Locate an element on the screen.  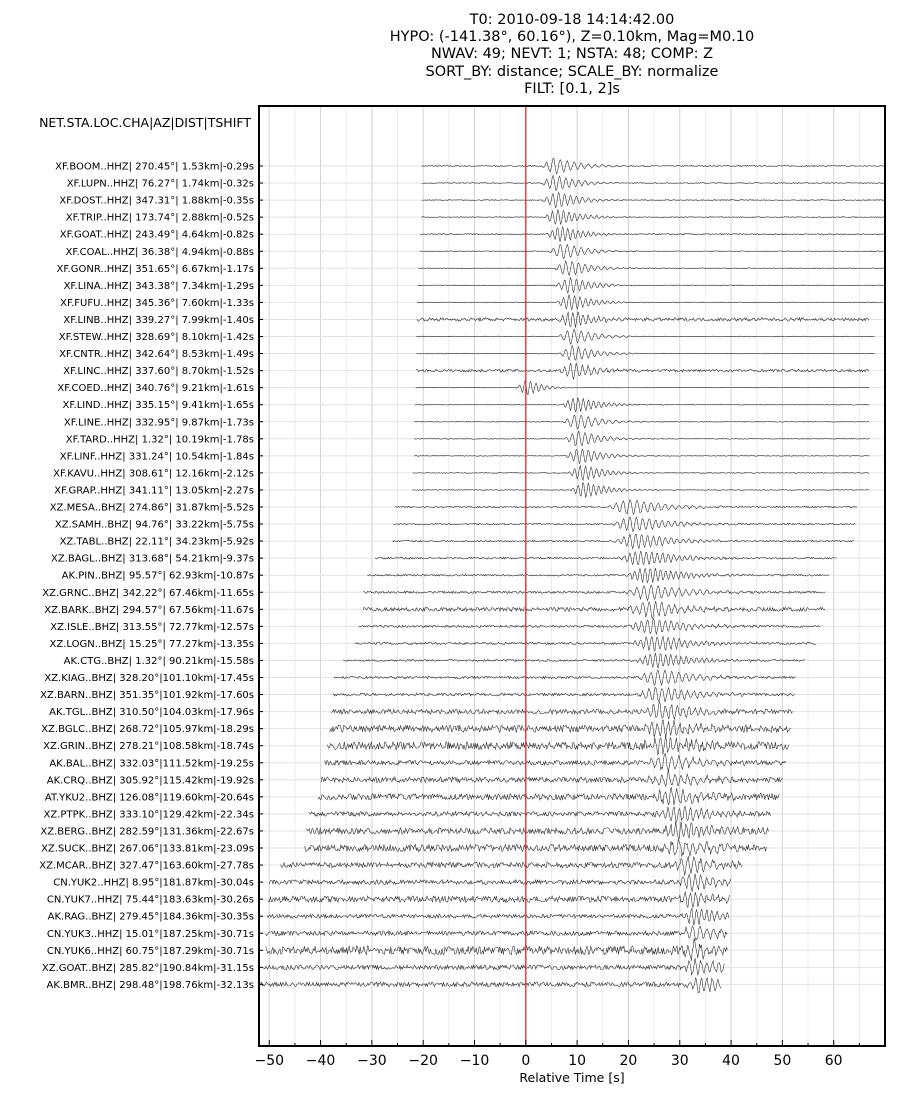
trace-label: XF.TRIP..HHZ| 173.74°| 2.88km|-0.52s is located at coordinates (160, 218).